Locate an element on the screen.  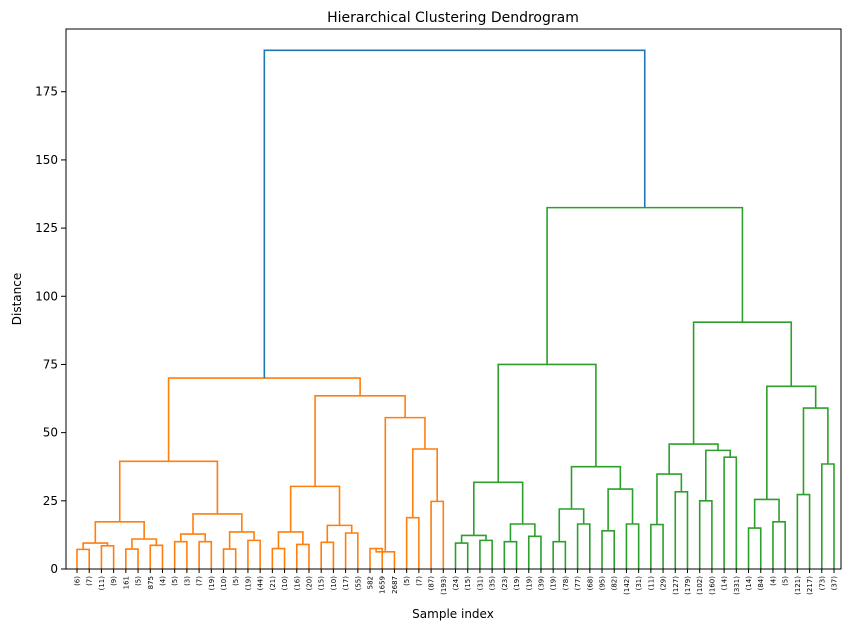
leaf-label: (4) is located at coordinates (163, 581).